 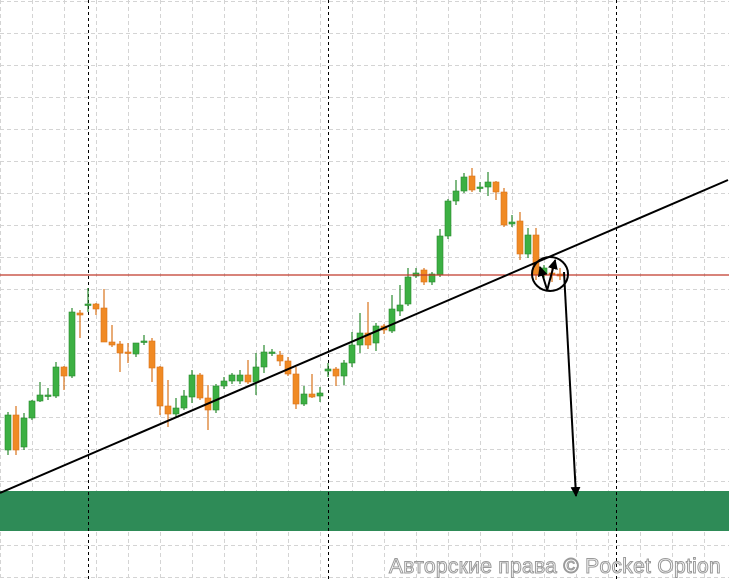 I want to click on target-zone, so click(x=364, y=511).